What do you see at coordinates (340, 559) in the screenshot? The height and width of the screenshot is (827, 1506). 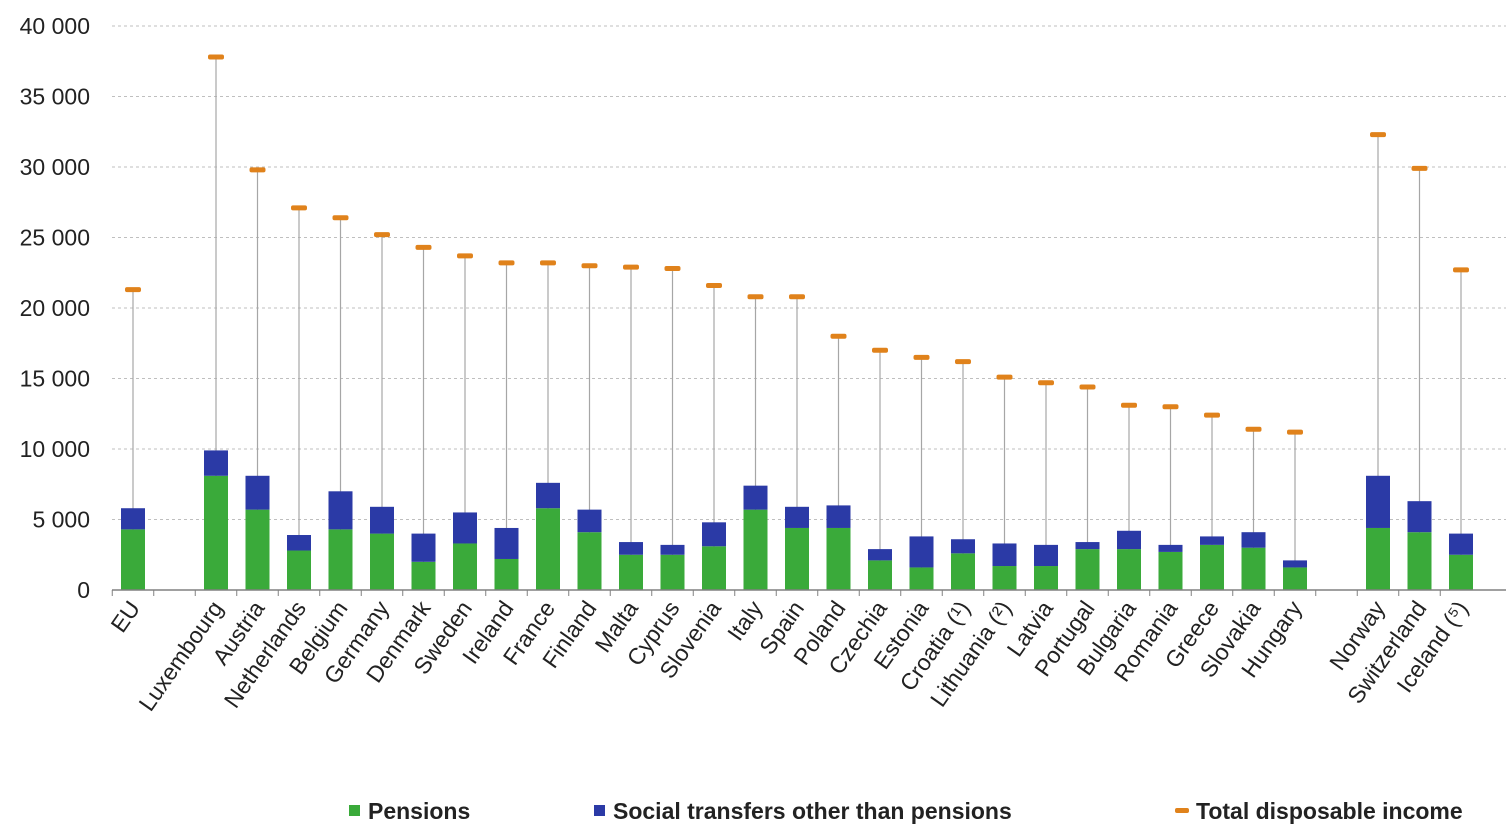 I see `bar-pensions-belgium` at bounding box center [340, 559].